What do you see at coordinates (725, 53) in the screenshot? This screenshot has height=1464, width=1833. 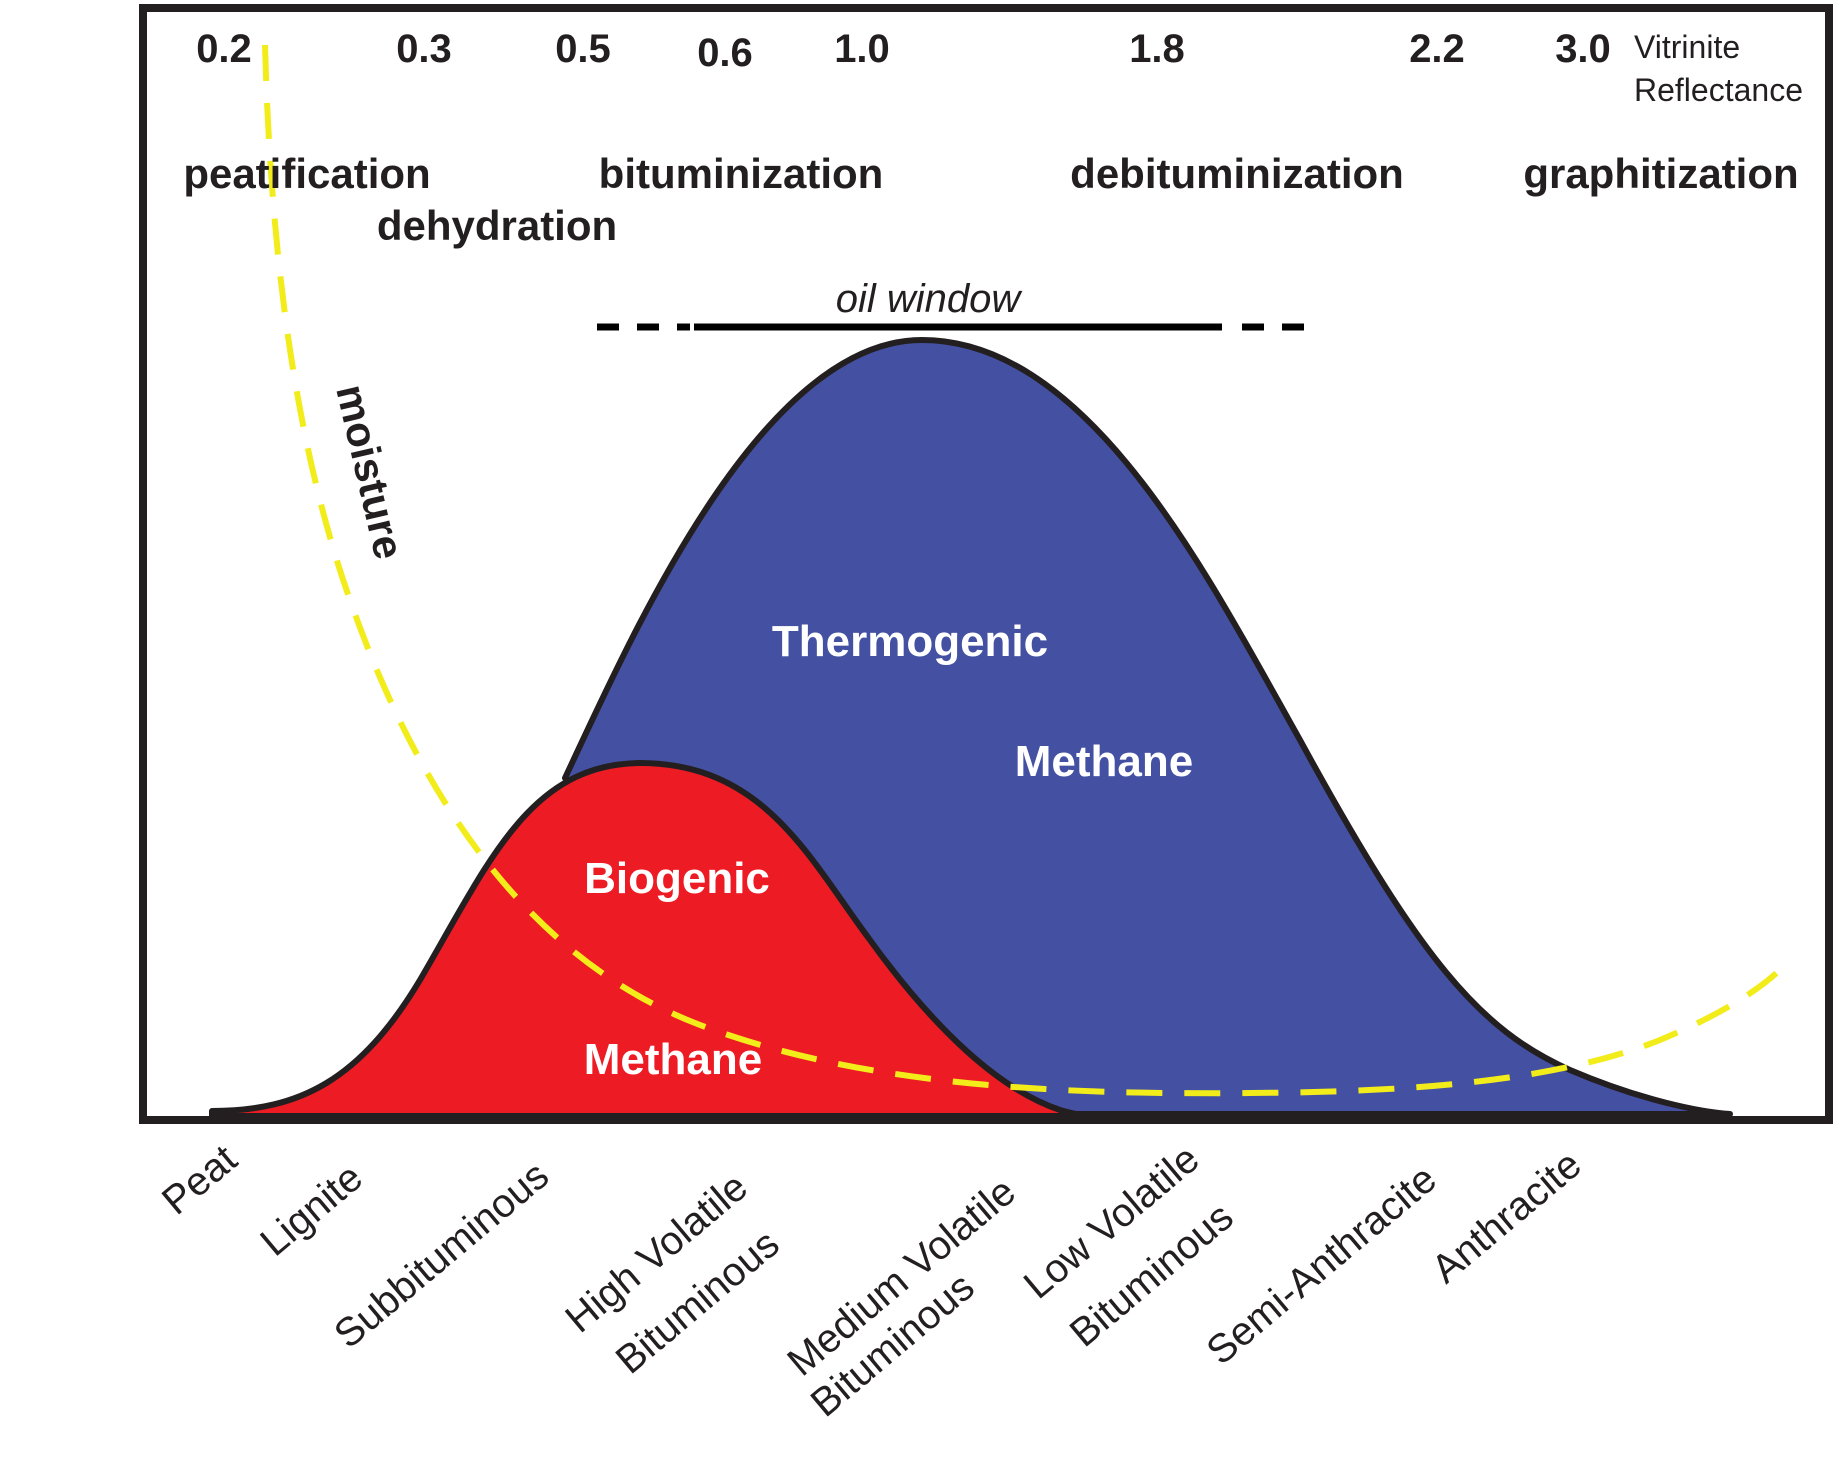 I see `vr-value: 0.6` at bounding box center [725, 53].